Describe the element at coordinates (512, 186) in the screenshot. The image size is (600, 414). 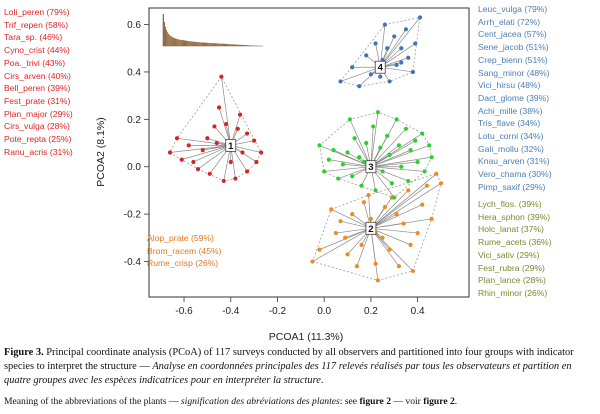
I see `species-item: Pimp_saxif (29%)` at that location.